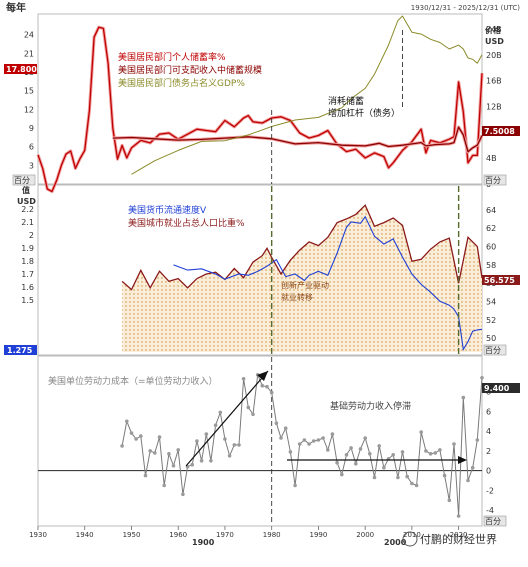 The height and width of the screenshot is (567, 528). What do you see at coordinates (365, 535) in the screenshot?
I see `x-tick-2000: 2000` at bounding box center [365, 535].